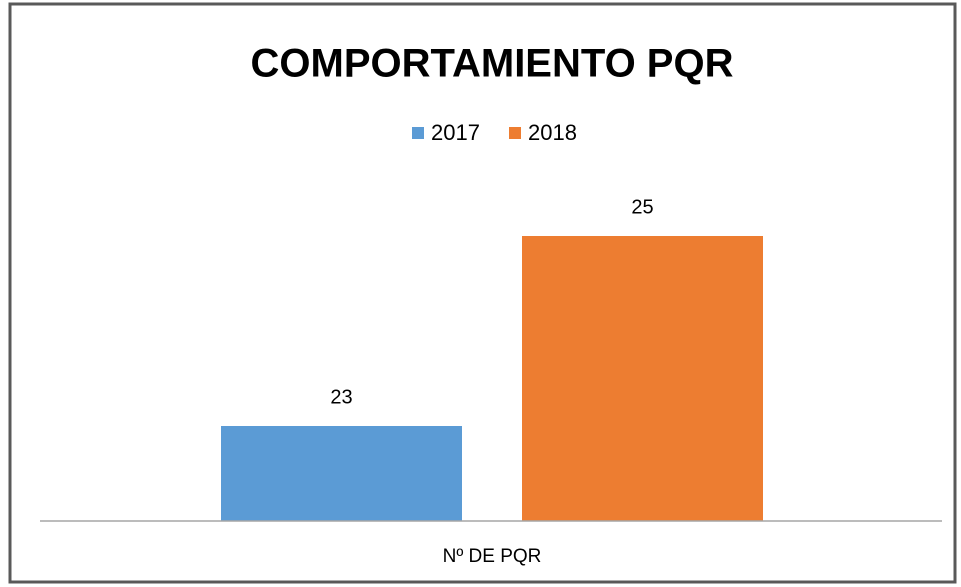  I want to click on chart-title: COMPORTAMIENTO PQR, so click(492, 64).